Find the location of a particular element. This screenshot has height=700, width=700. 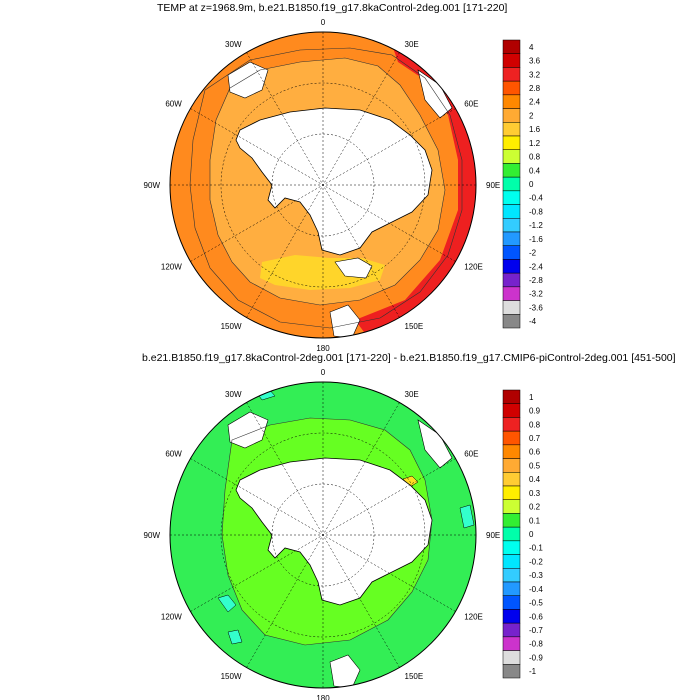

colorbar-label: 0.5 is located at coordinates (535, 465).